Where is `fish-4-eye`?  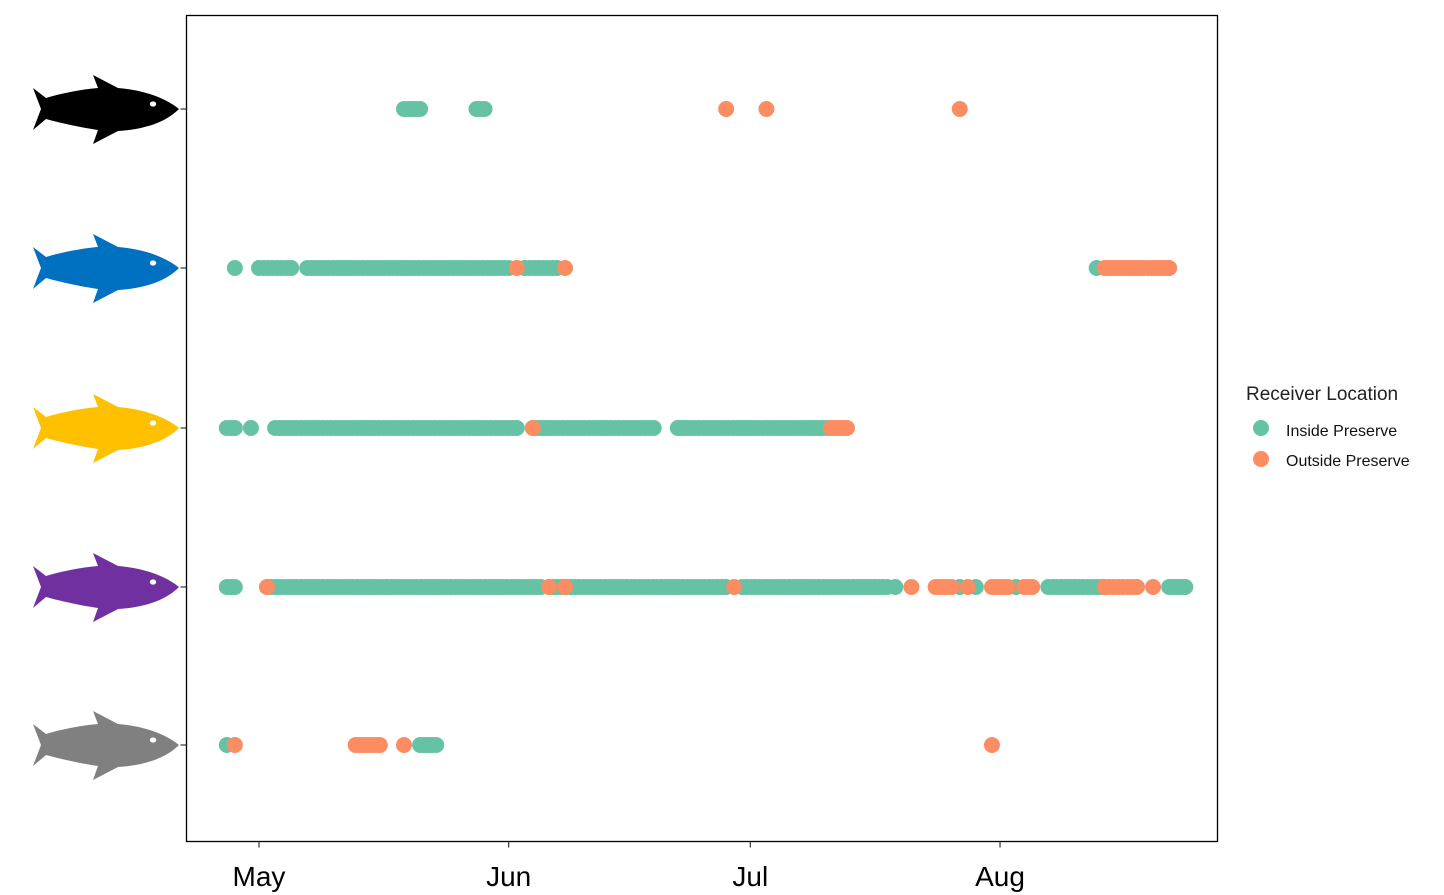
fish-4-eye is located at coordinates (153, 582).